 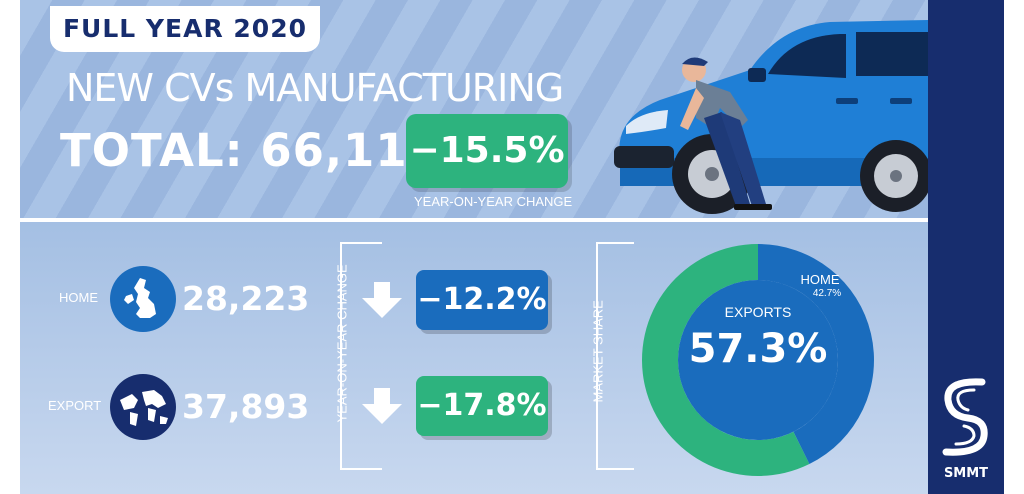 I want to click on home-share-value: 42.7%, so click(x=827, y=293).